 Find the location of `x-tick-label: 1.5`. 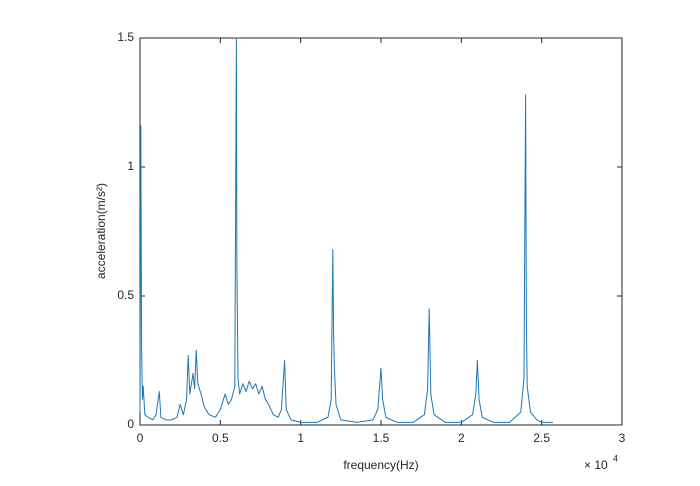

x-tick-label: 1.5 is located at coordinates (381, 438).